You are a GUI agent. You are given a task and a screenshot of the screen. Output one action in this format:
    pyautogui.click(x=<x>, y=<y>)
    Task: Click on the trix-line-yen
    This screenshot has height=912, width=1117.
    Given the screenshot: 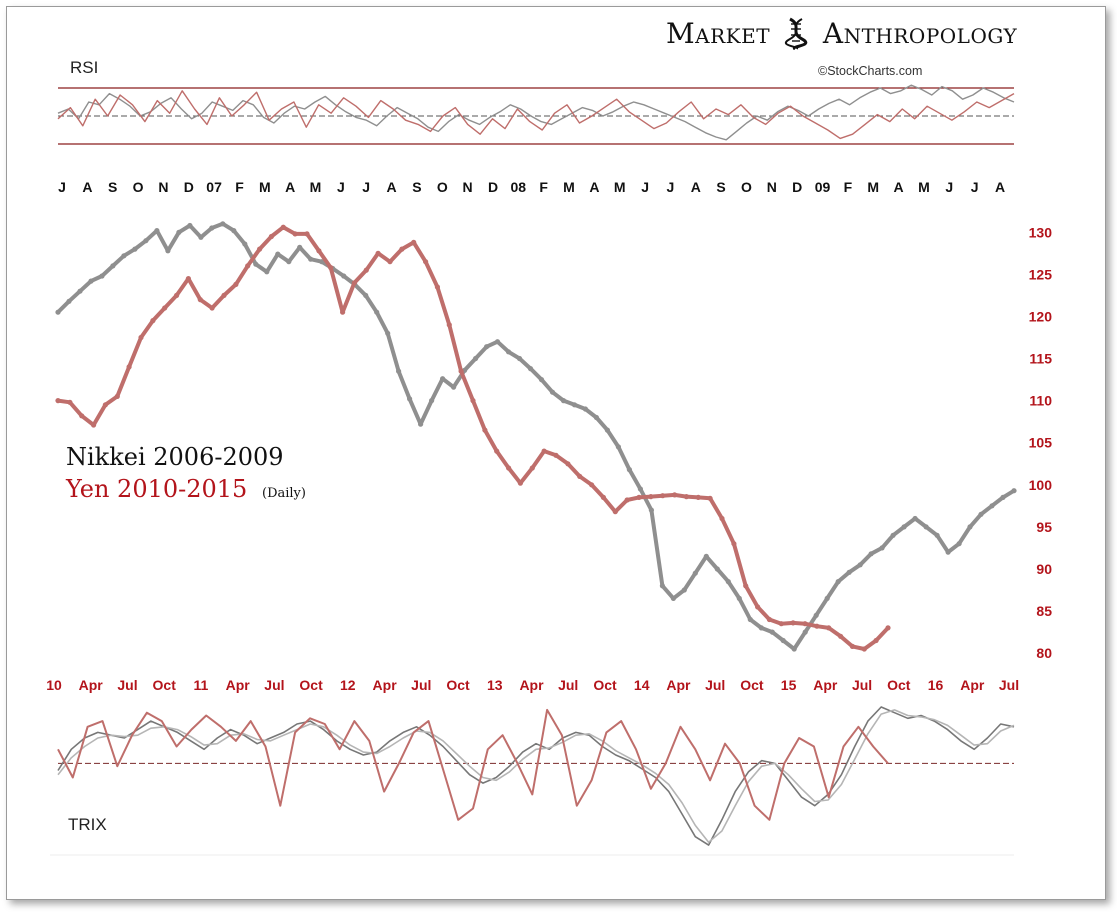 What is the action you would take?
    pyautogui.click(x=473, y=764)
    